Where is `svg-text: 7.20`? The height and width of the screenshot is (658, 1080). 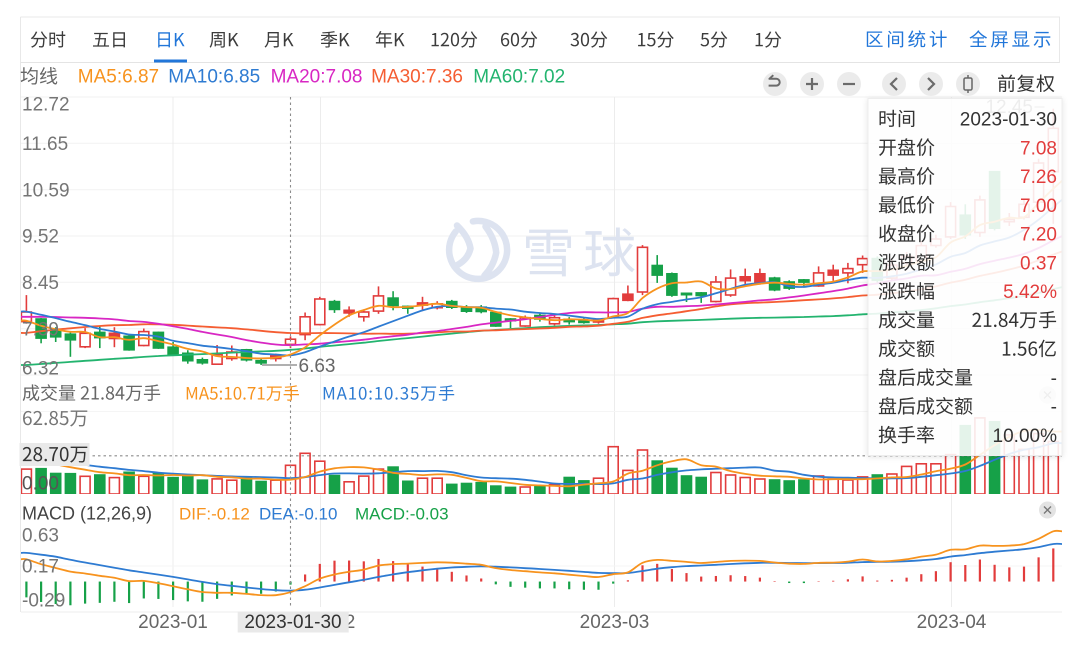
svg-text: 7.20 is located at coordinates (1038, 235).